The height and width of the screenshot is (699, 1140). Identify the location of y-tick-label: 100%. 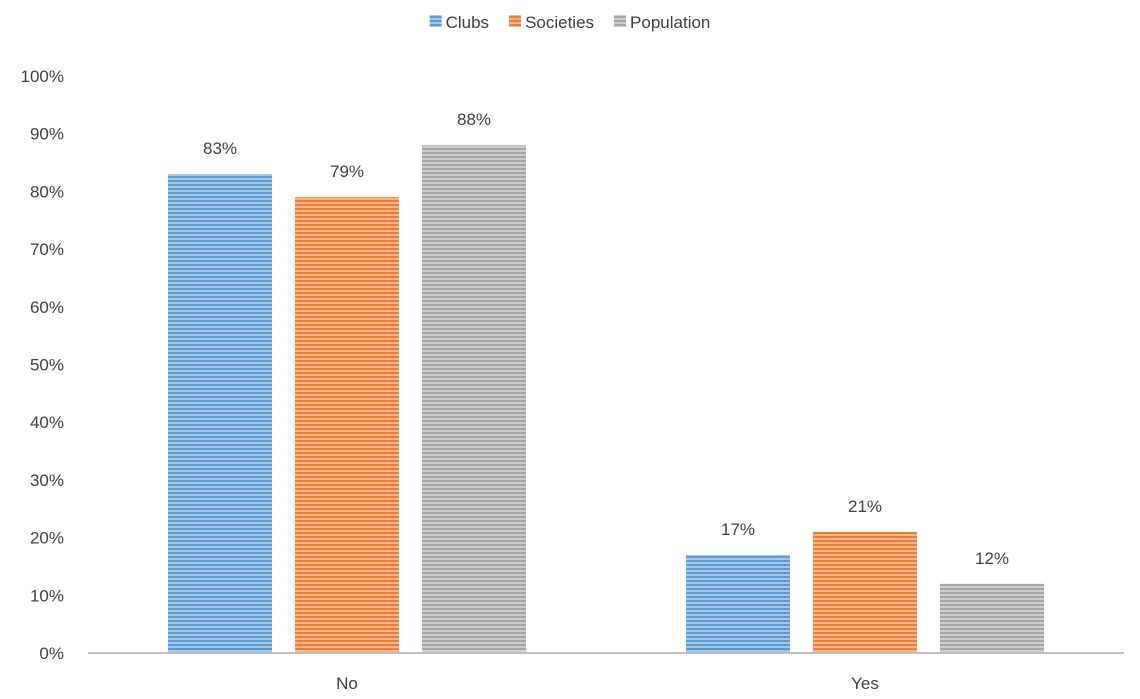
(42, 76).